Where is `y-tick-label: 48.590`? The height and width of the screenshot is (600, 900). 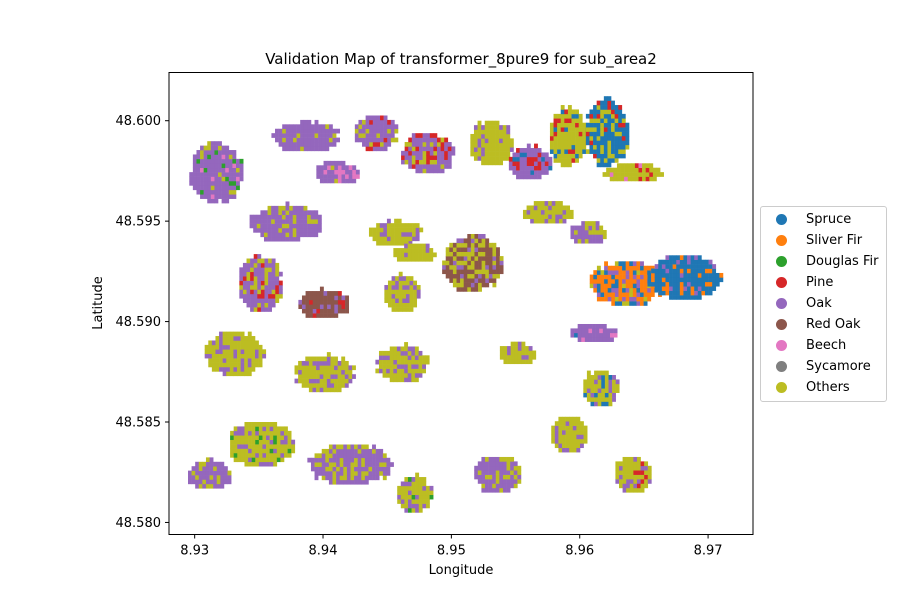 y-tick-label: 48.590 is located at coordinates (139, 322).